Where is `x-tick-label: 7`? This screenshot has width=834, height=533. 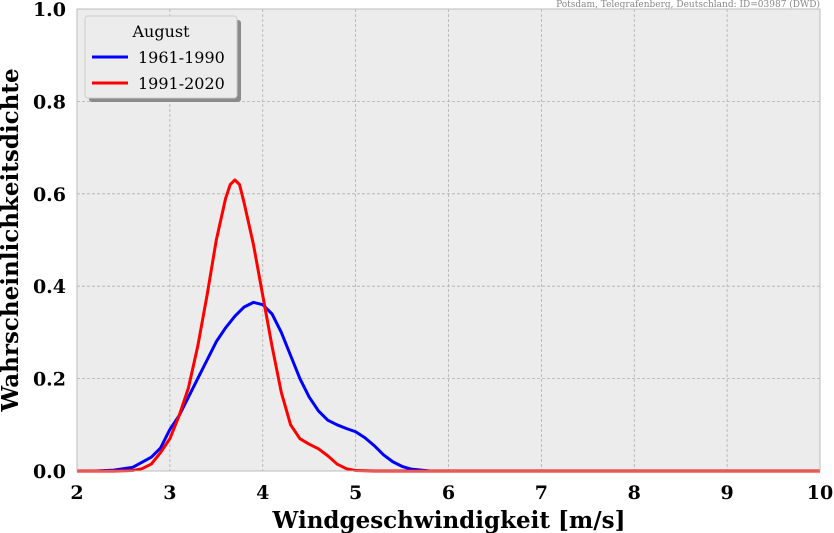
x-tick-label: 7 is located at coordinates (541, 493).